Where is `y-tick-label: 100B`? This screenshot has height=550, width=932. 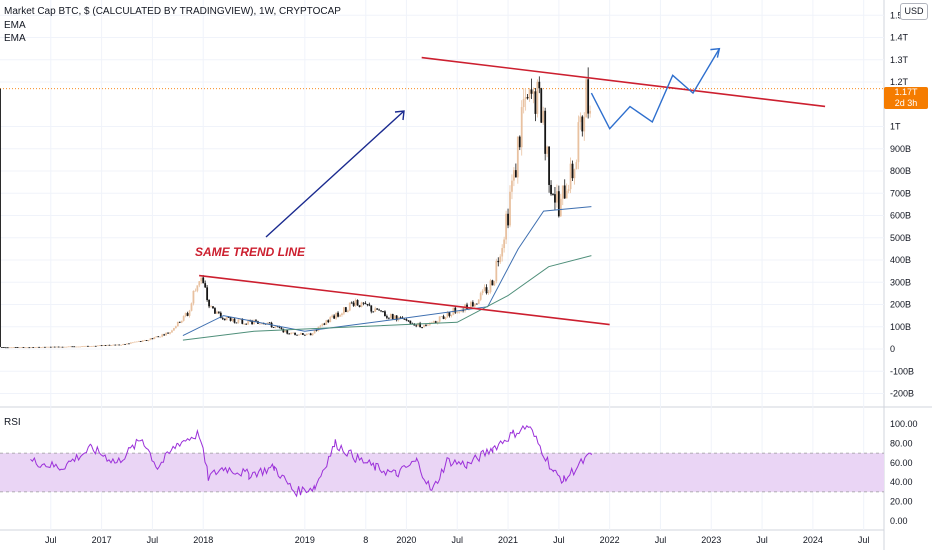 y-tick-label: 100B is located at coordinates (900, 327).